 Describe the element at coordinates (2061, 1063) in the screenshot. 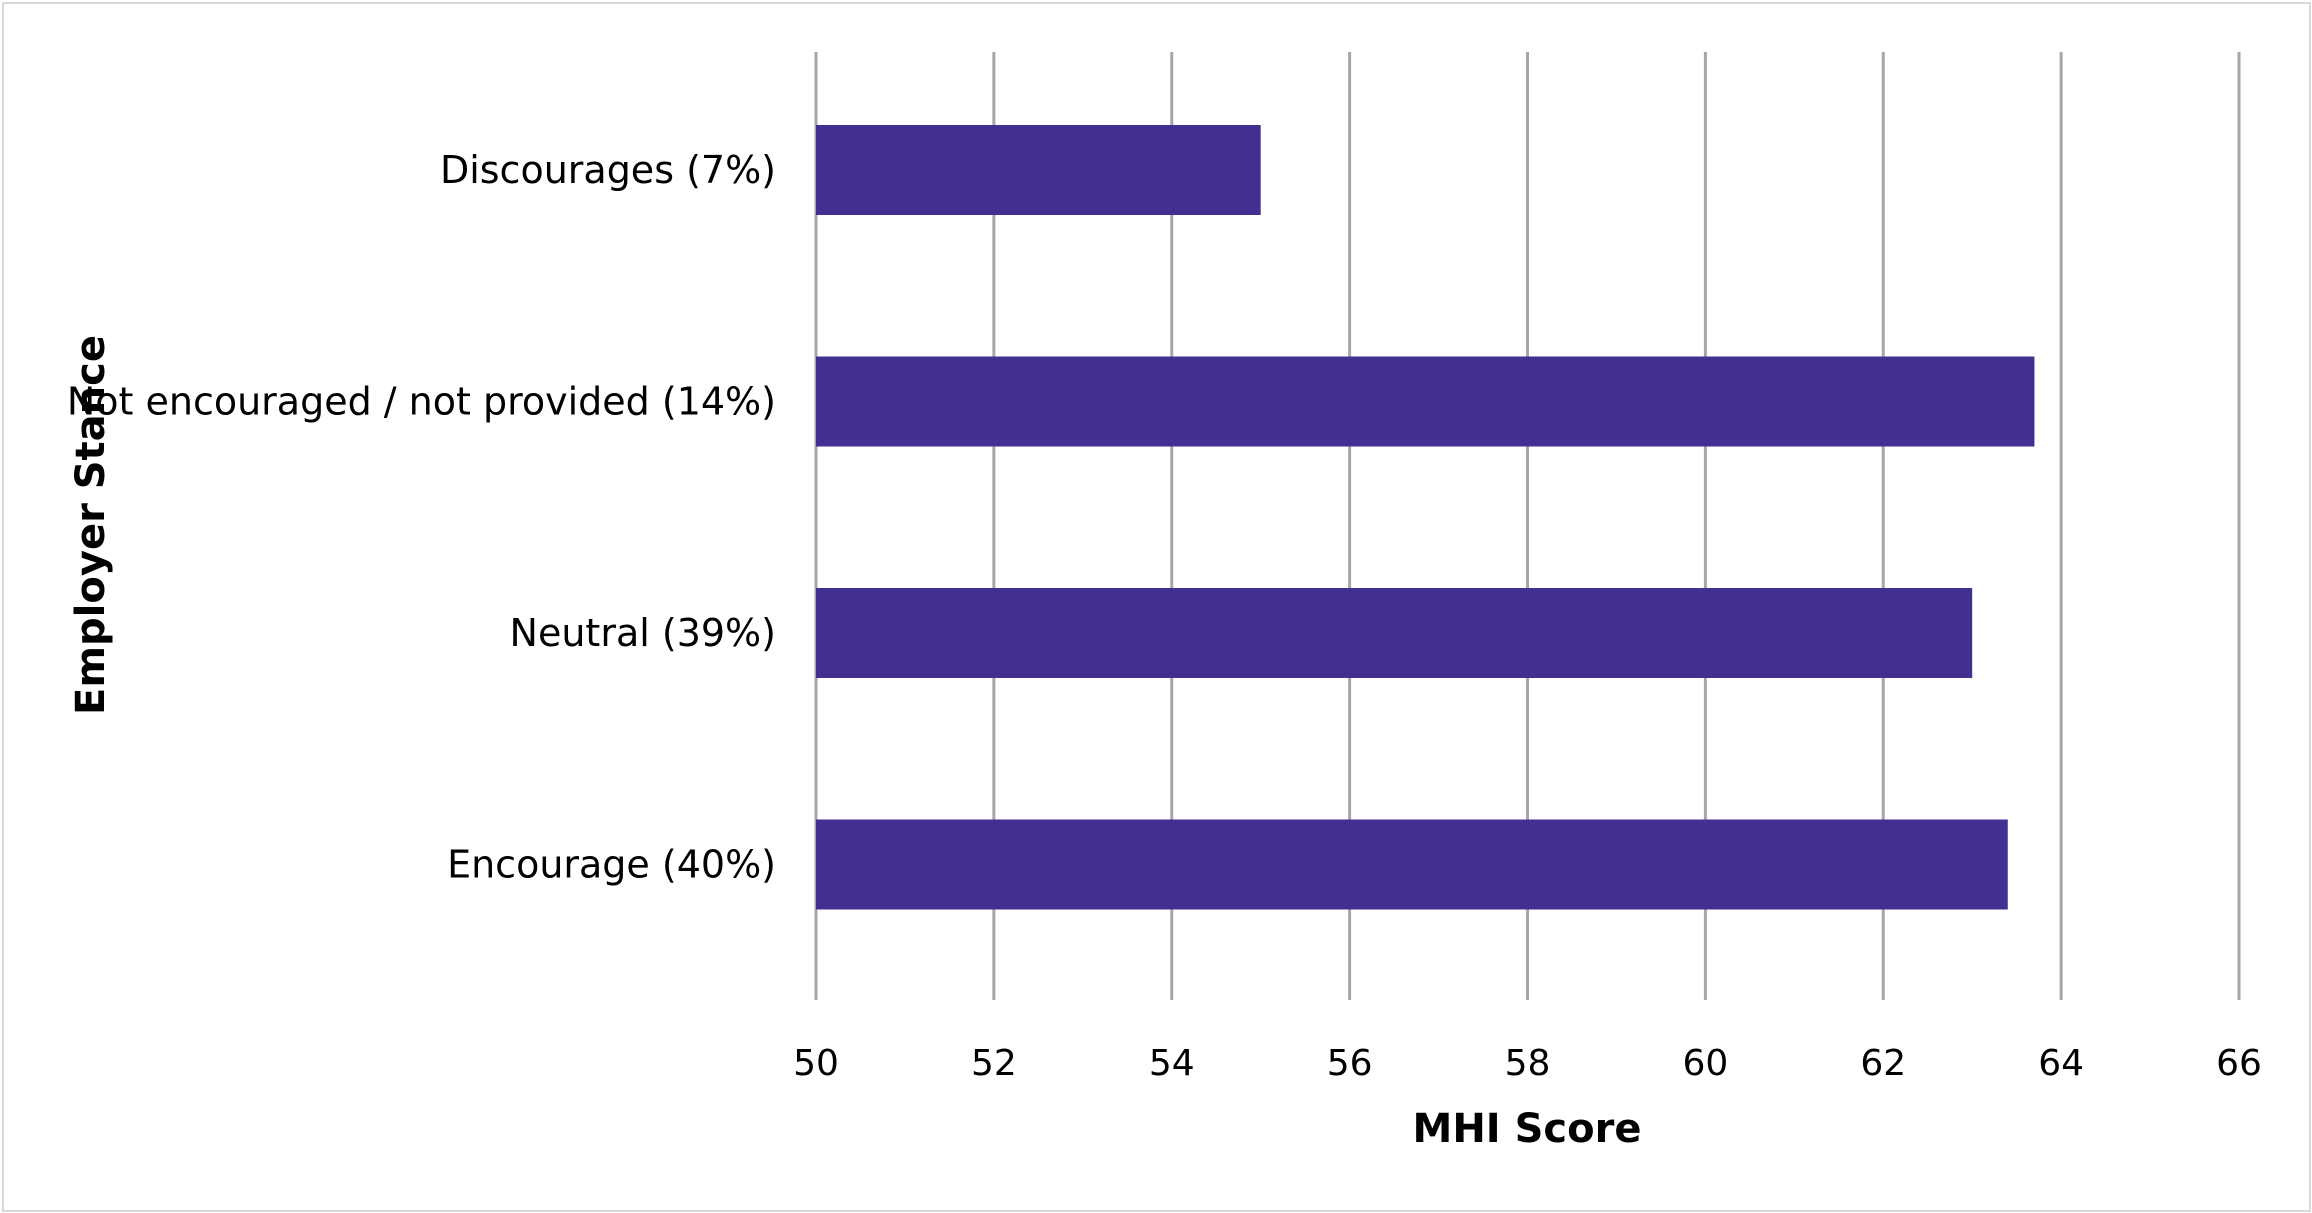

I see `x-tick-label: 64` at that location.